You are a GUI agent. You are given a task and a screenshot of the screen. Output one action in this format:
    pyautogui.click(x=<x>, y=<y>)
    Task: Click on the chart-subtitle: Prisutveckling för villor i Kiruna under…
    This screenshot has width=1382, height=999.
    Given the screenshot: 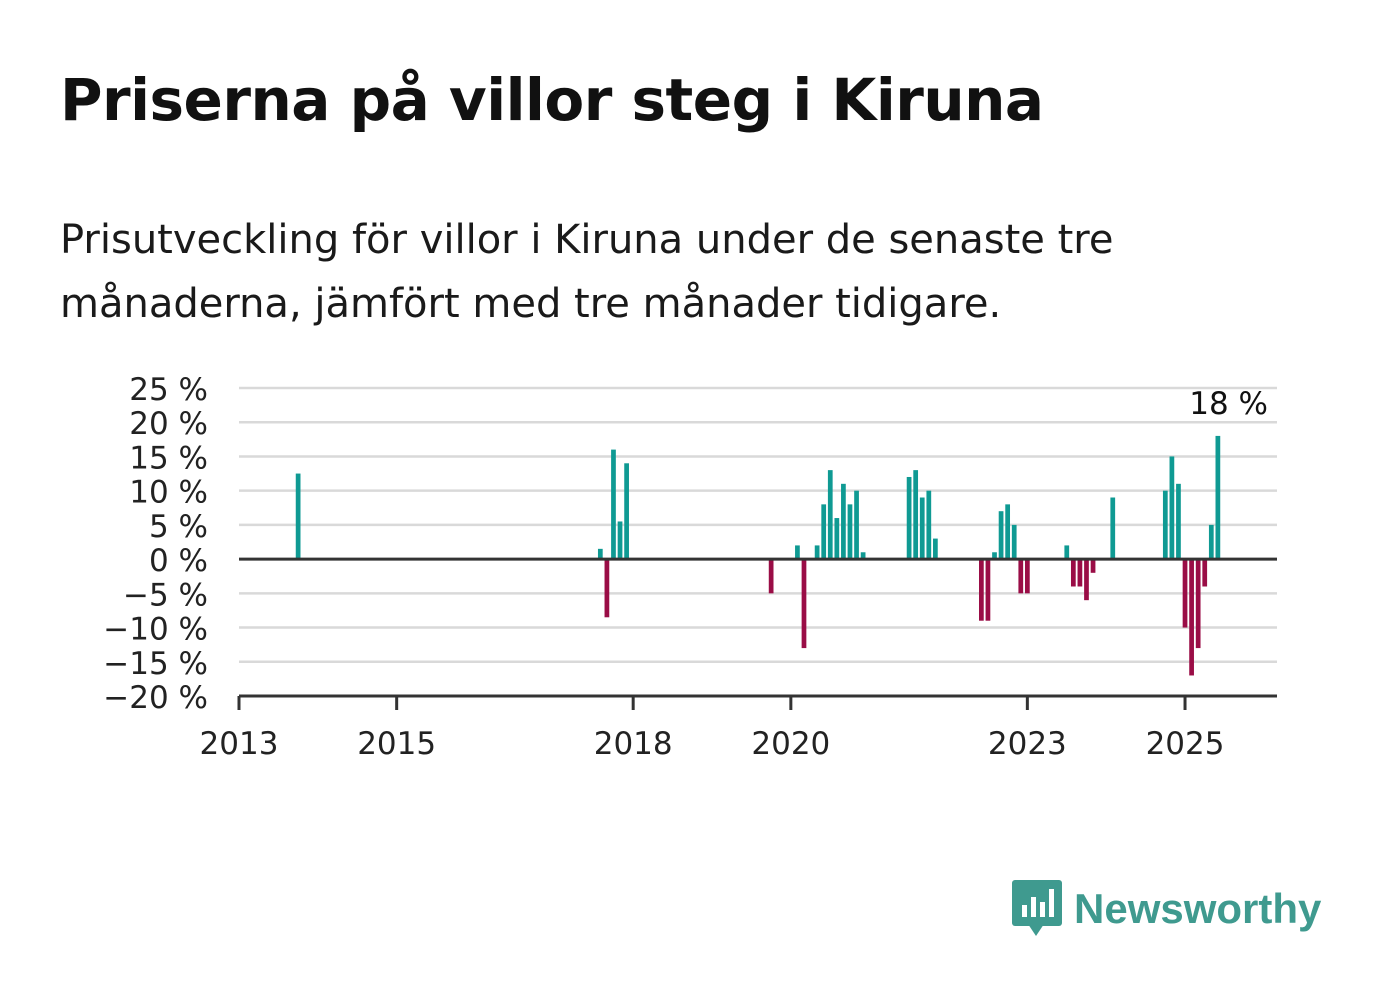 What is the action you would take?
    pyautogui.click(x=587, y=272)
    